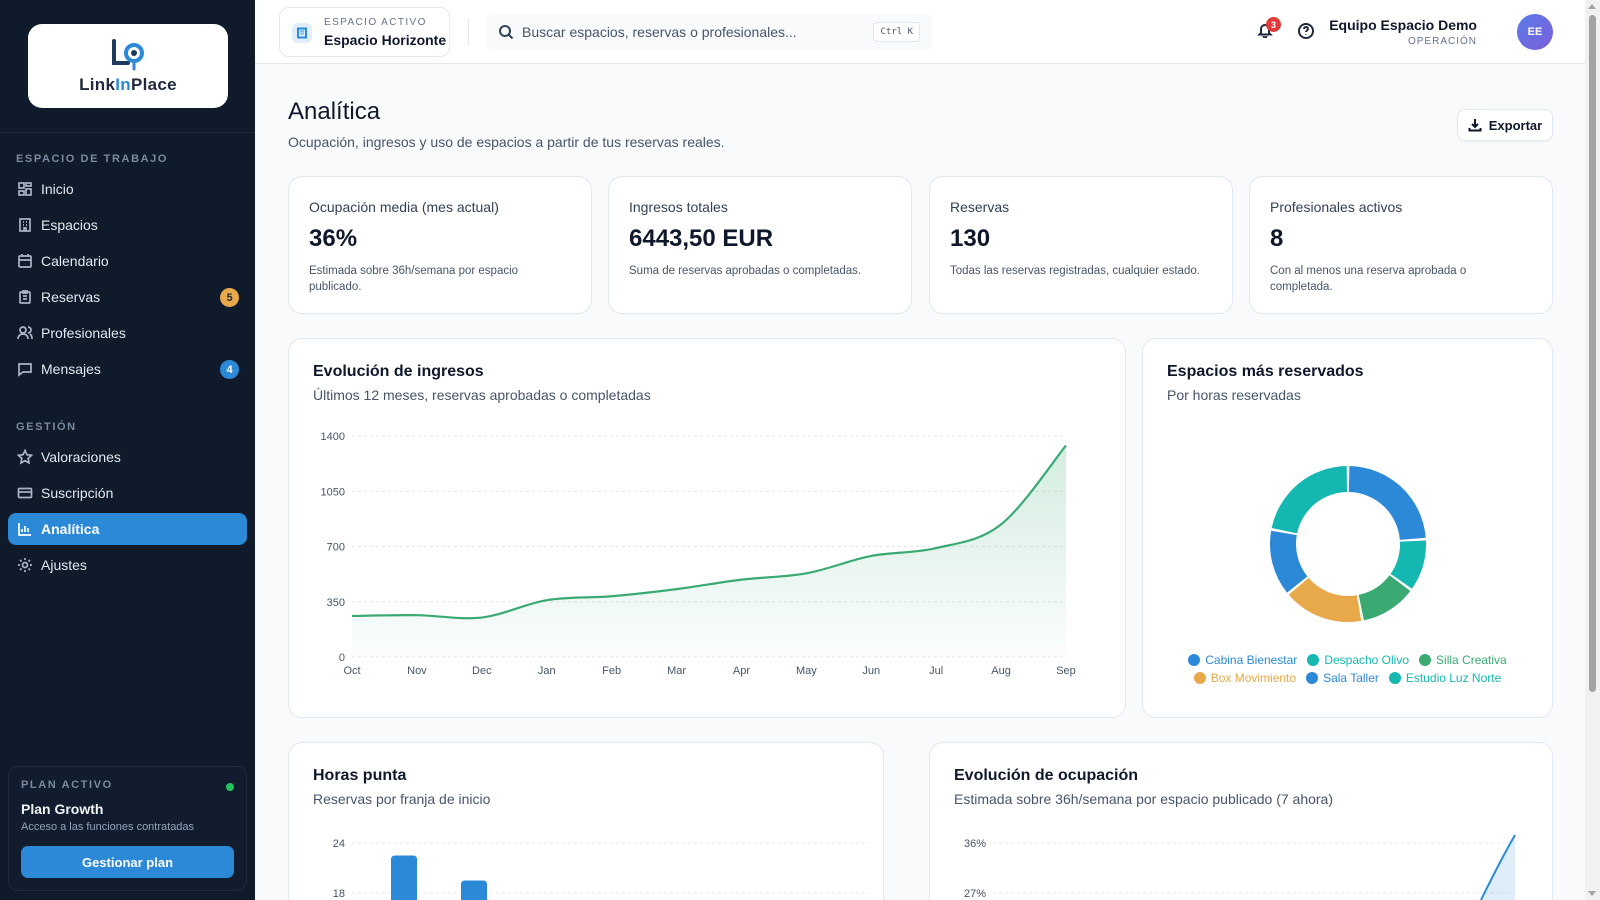  Describe the element at coordinates (975, 894) in the screenshot. I see `y-tick-label: 27%` at that location.